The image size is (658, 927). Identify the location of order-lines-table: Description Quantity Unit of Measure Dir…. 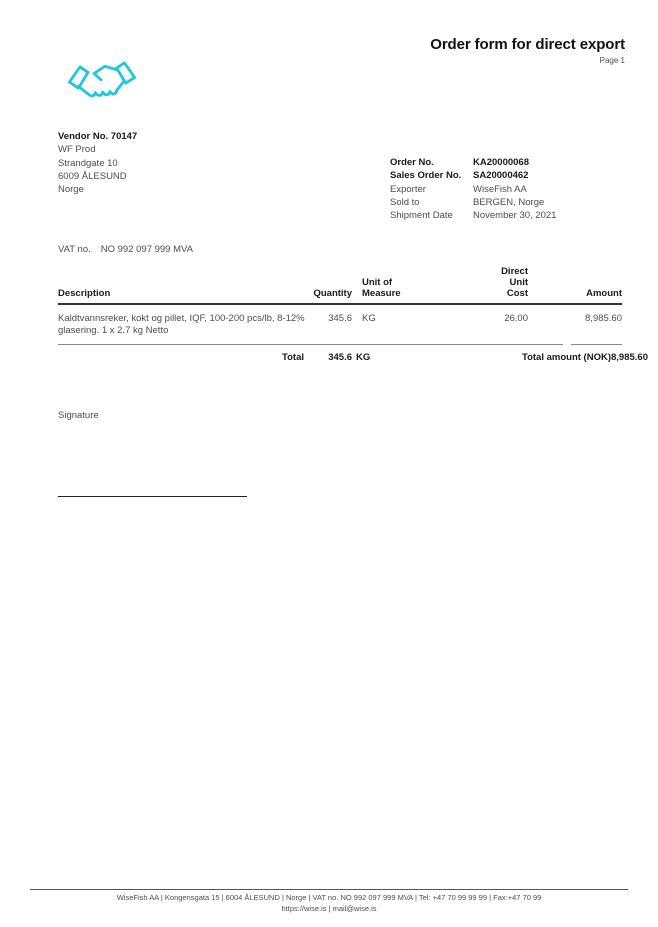
(353, 314).